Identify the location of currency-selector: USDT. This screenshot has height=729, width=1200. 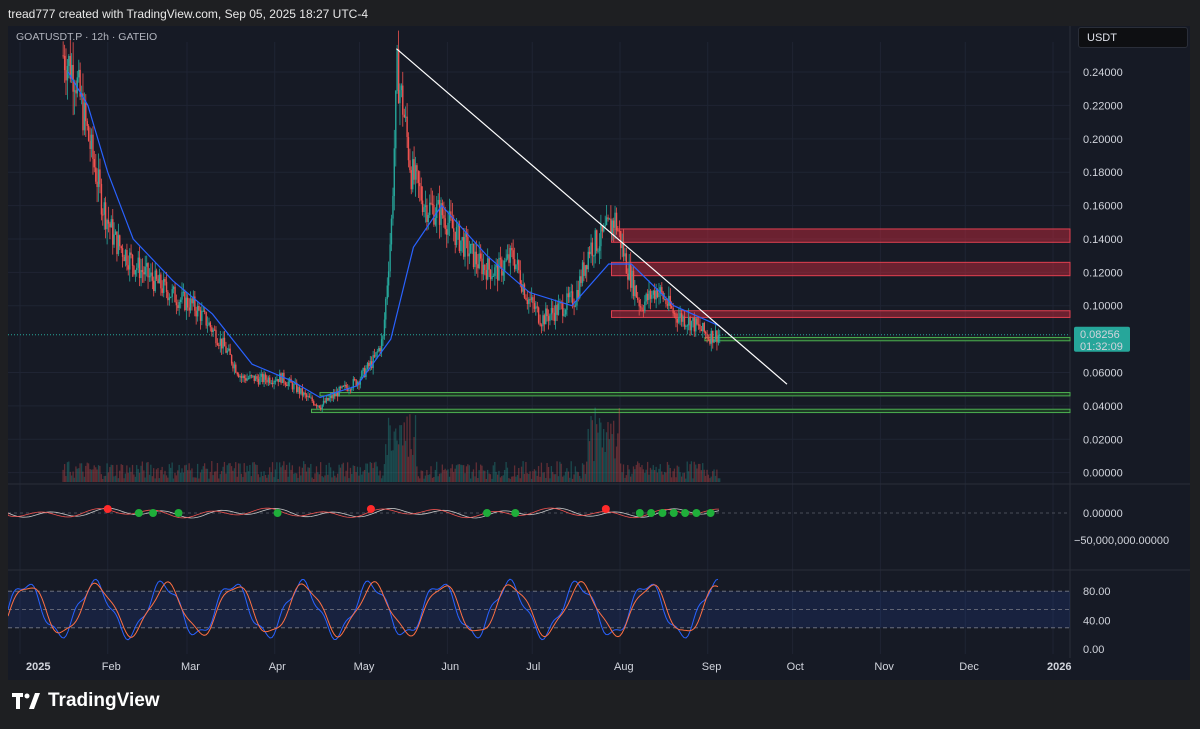
(1133, 37).